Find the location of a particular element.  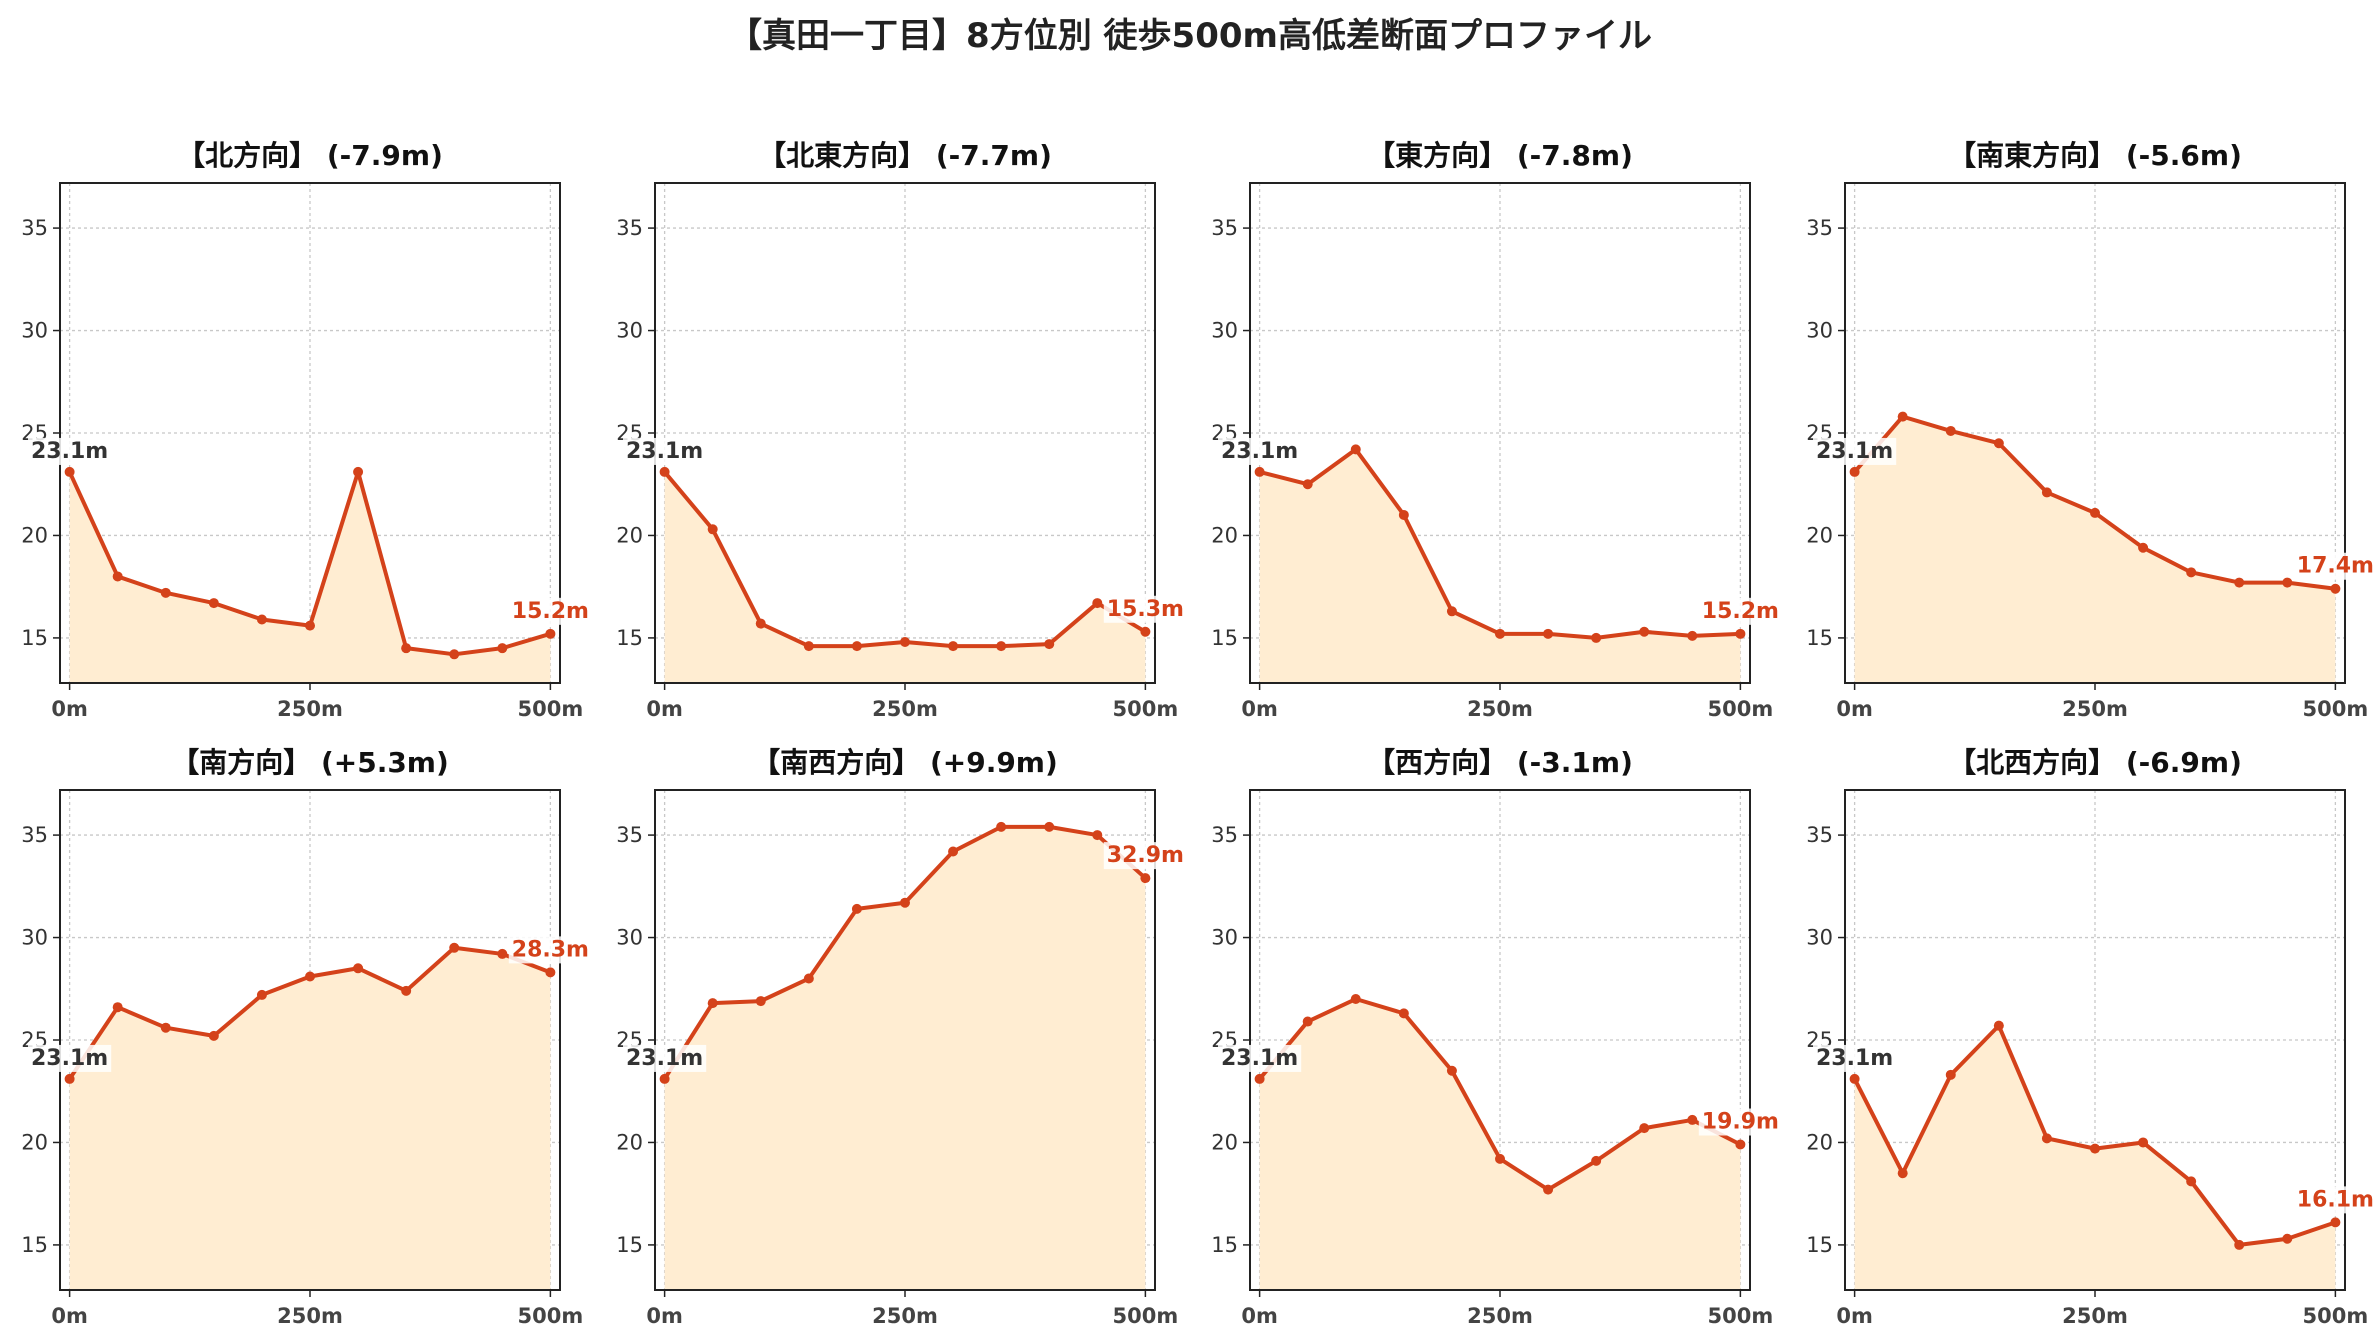

end-elevation-label: 15.2m is located at coordinates (550, 611).